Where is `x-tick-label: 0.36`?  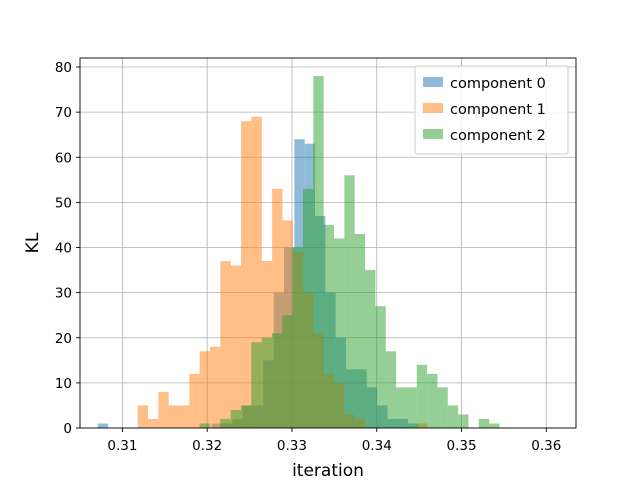
x-tick-label: 0.36 is located at coordinates (546, 446).